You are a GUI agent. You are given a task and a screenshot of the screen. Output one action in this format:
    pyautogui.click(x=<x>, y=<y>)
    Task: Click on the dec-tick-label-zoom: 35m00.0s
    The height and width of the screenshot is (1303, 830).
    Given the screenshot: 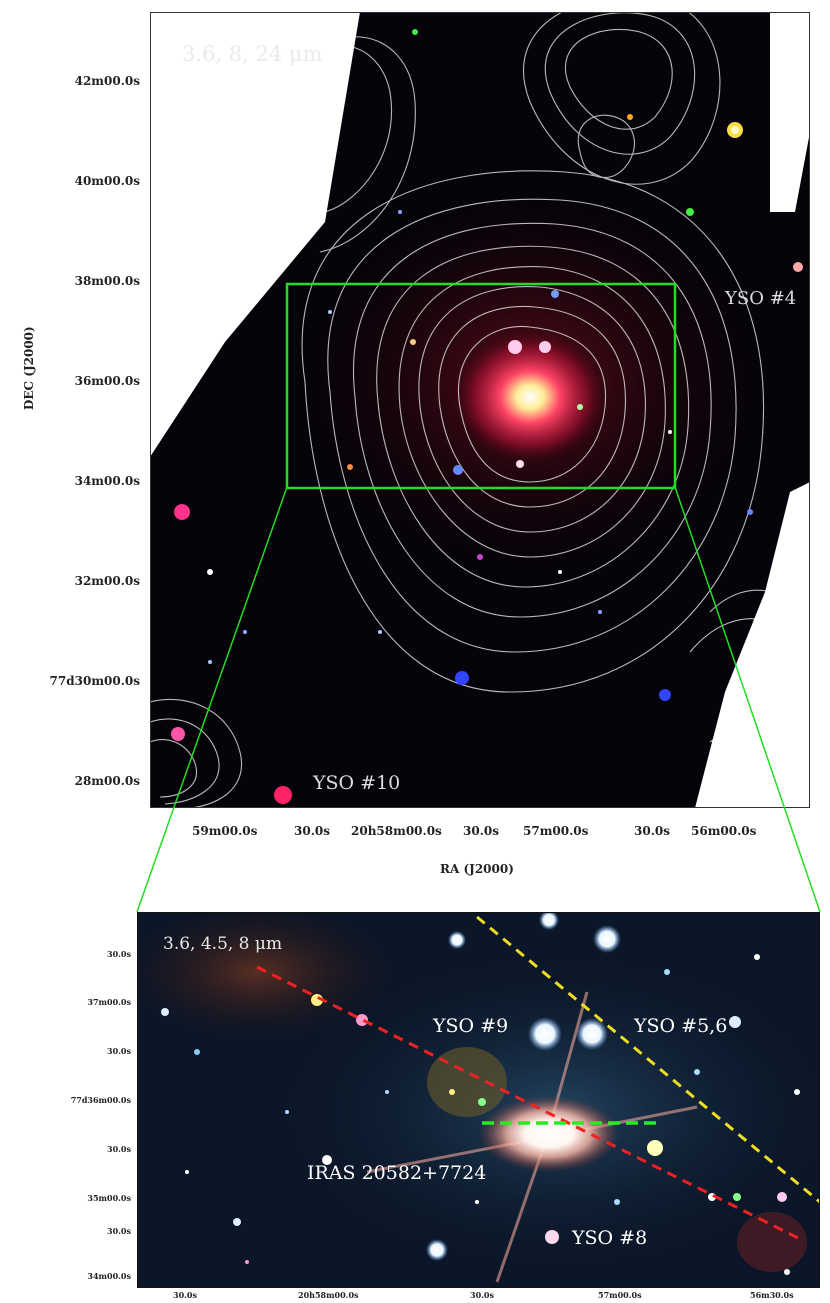 What is the action you would take?
    pyautogui.click(x=109, y=1198)
    